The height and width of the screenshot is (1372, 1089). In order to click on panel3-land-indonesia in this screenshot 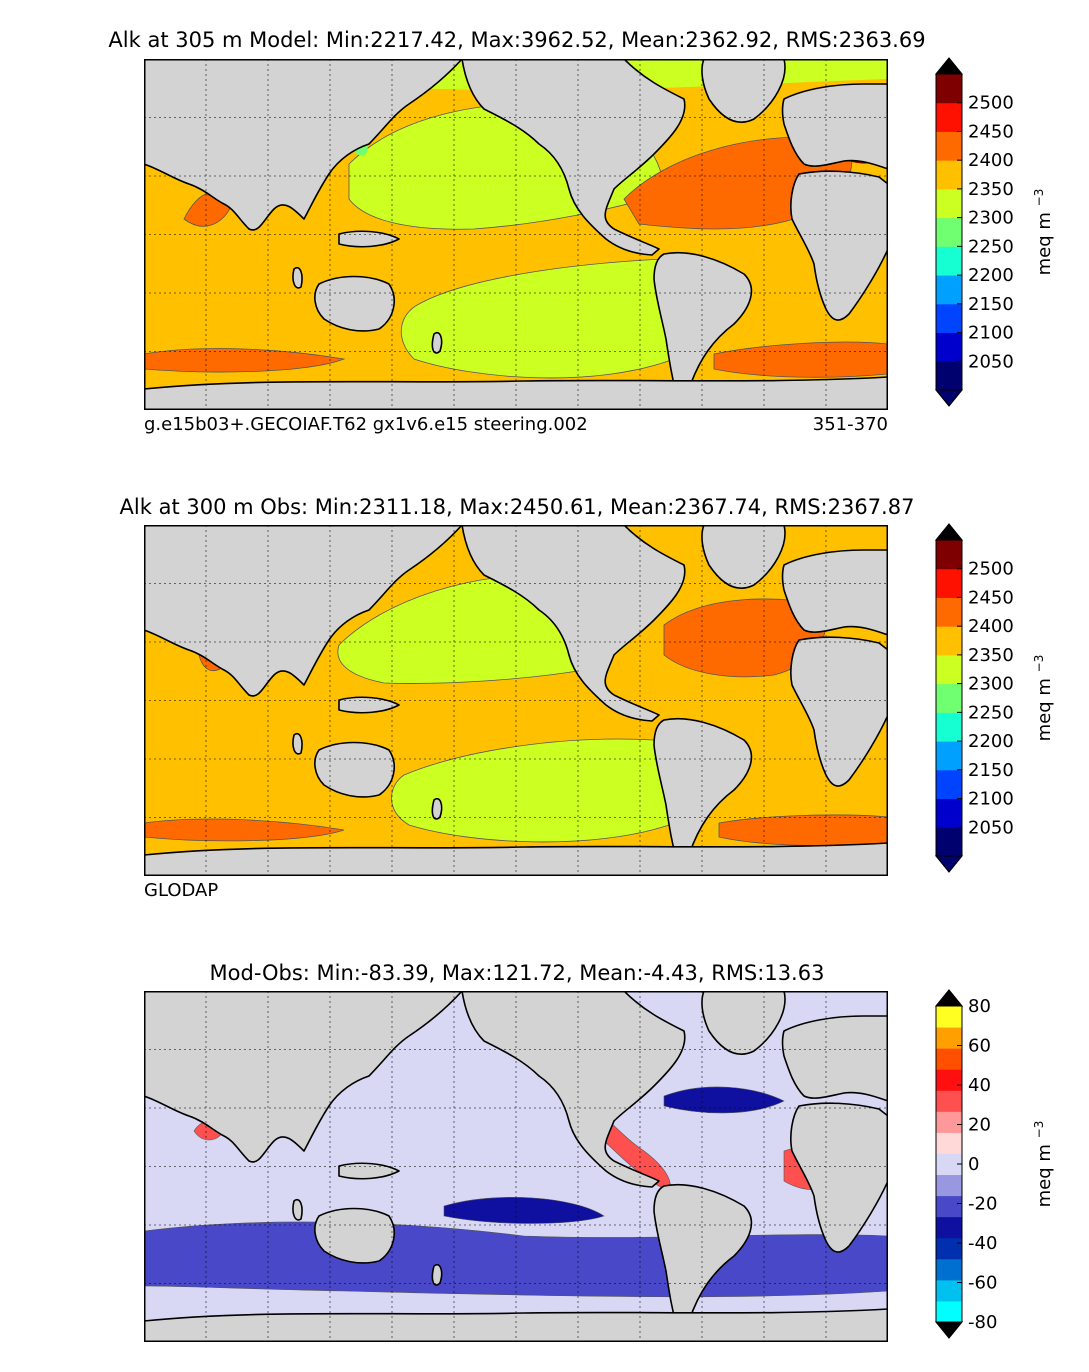, I will do `click(369, 1171)`.